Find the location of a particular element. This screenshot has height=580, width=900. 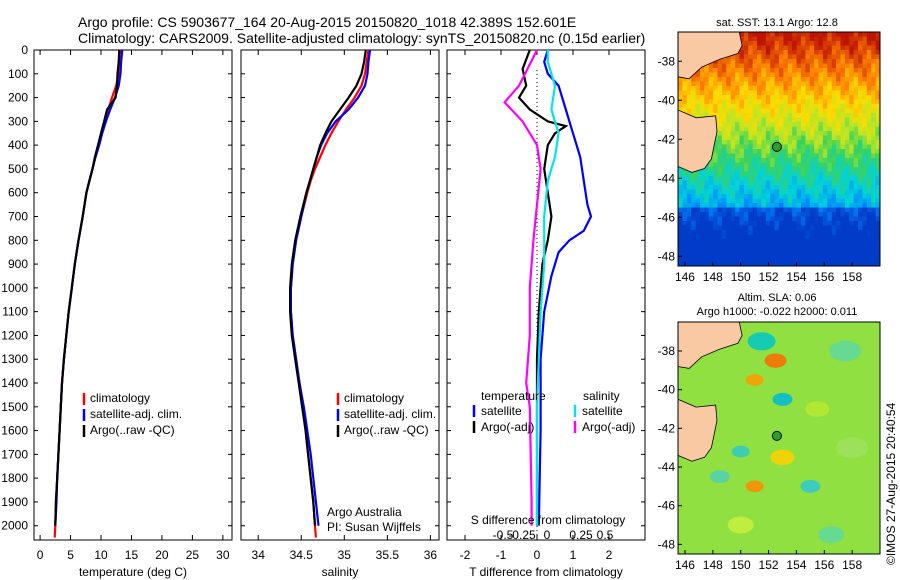

map-x-tick-label: 146 is located at coordinates (685, 277).